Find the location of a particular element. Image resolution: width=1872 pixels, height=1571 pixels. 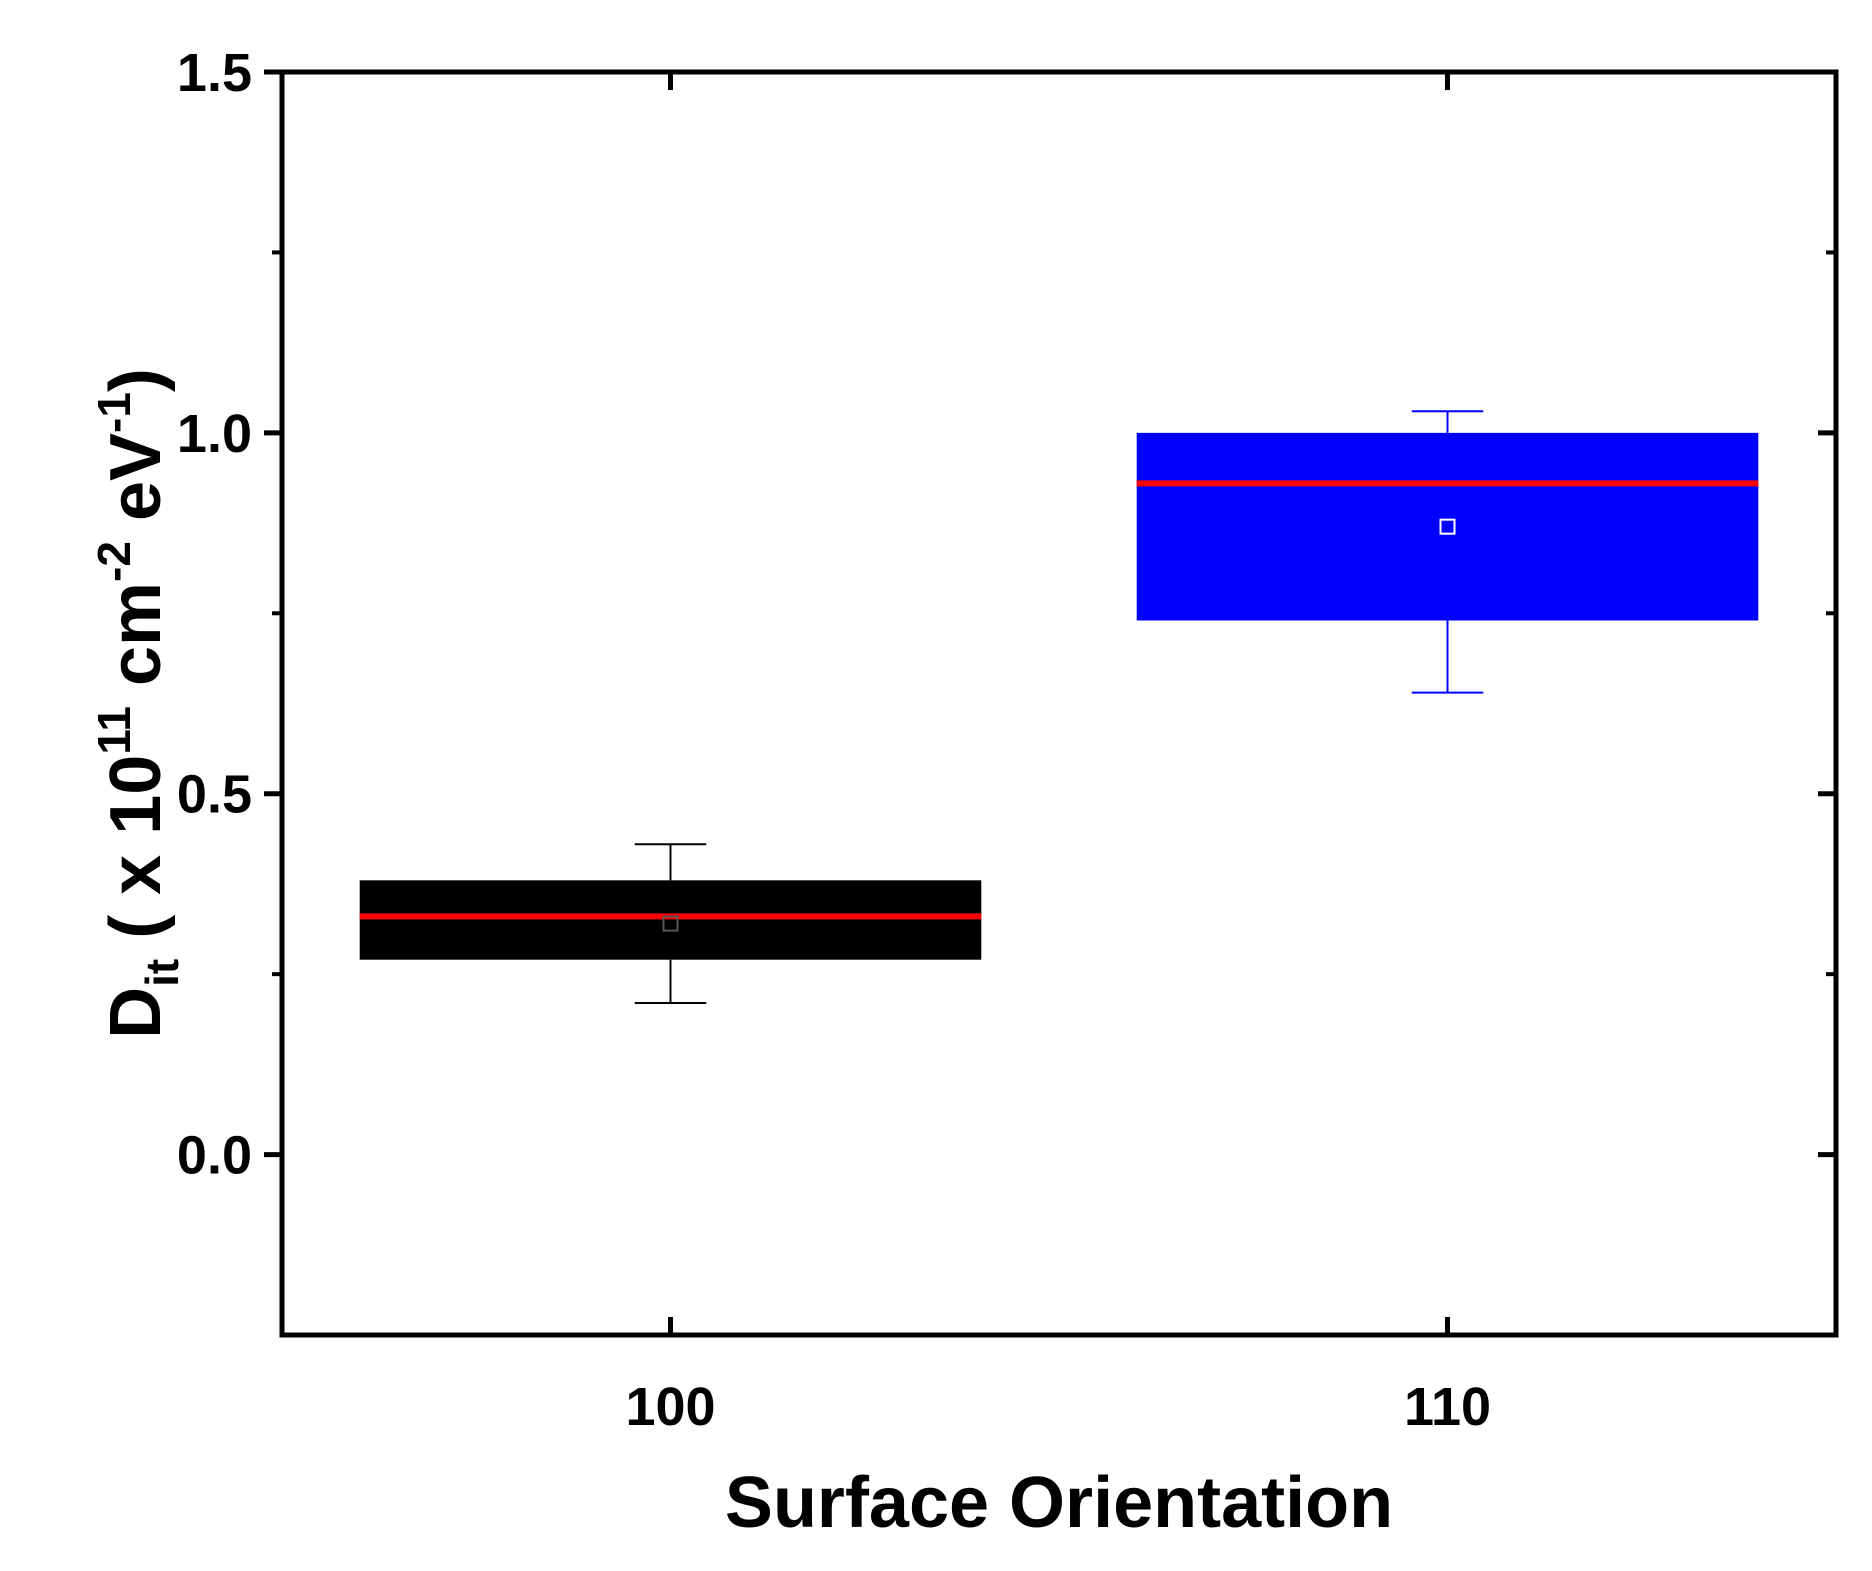

y-title-part: ) is located at coordinates (136, 380).